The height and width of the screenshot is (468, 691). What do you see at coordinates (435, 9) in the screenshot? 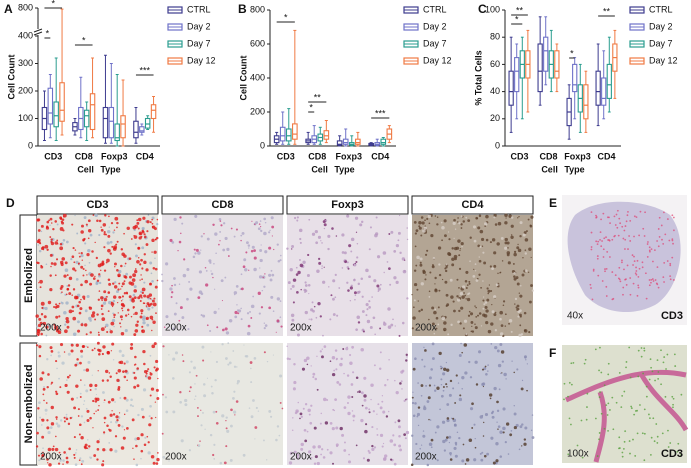
I see `legend-label: CTRL` at bounding box center [435, 9].